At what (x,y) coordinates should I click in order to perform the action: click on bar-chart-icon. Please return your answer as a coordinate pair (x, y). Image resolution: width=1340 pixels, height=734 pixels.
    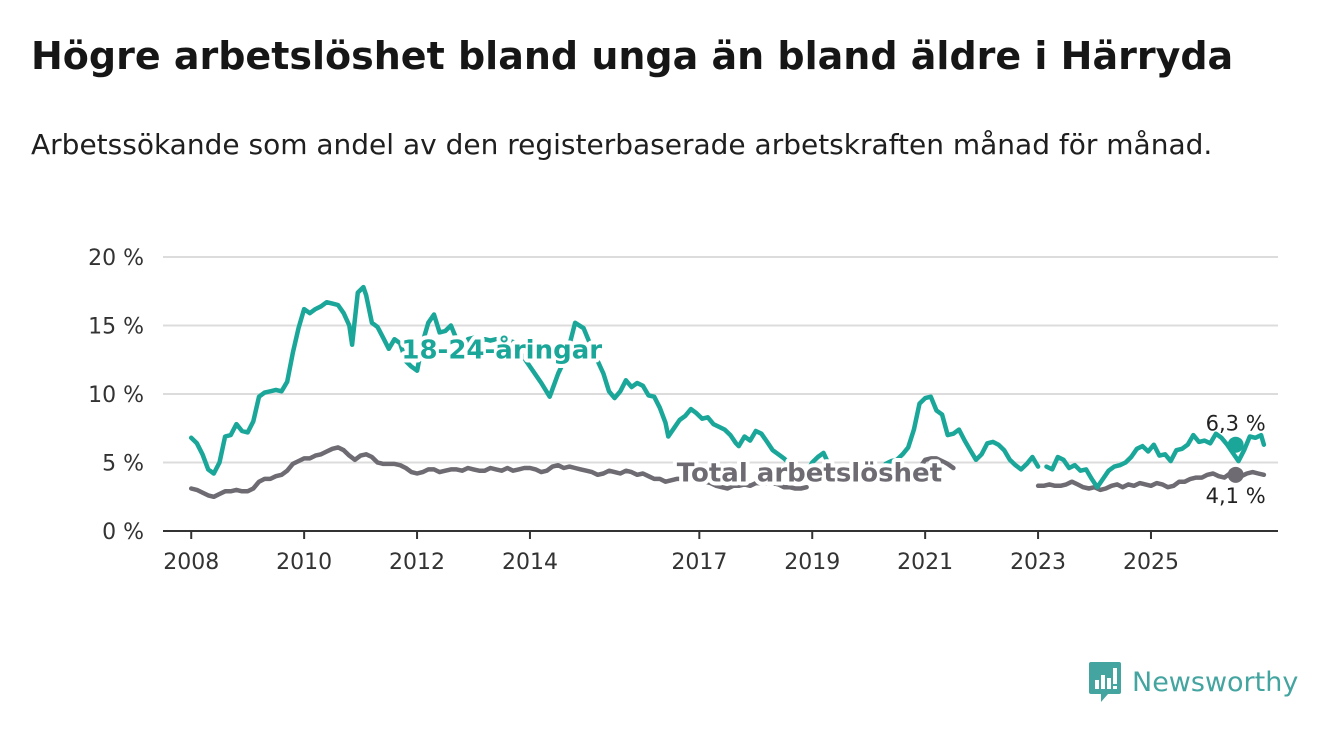
    Looking at the image, I should click on (1105, 682).